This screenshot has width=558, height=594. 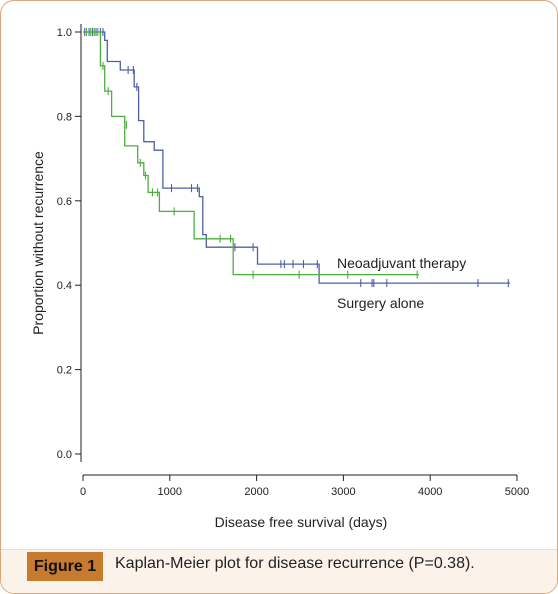 I want to click on x-axis-label: Disease free survival (days), so click(x=301, y=522).